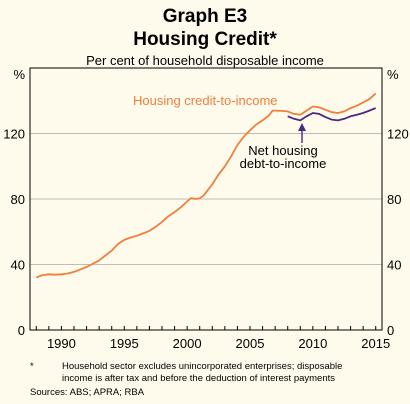  What do you see at coordinates (332, 114) in the screenshot?
I see `series-line-net-housing-debt-to-income` at bounding box center [332, 114].